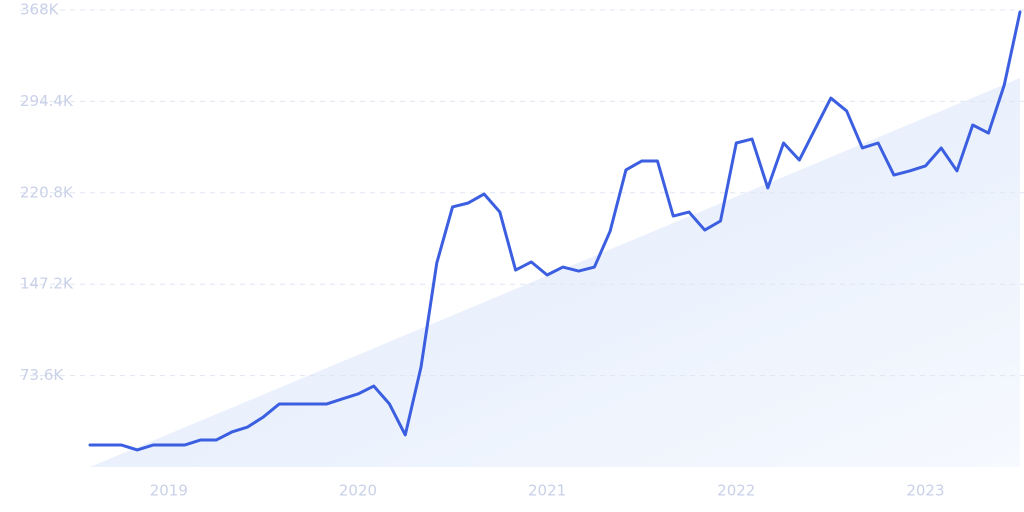 Image resolution: width=1024 pixels, height=512 pixels. Describe the element at coordinates (169, 491) in the screenshot. I see `x-tick-label: 2019` at that location.